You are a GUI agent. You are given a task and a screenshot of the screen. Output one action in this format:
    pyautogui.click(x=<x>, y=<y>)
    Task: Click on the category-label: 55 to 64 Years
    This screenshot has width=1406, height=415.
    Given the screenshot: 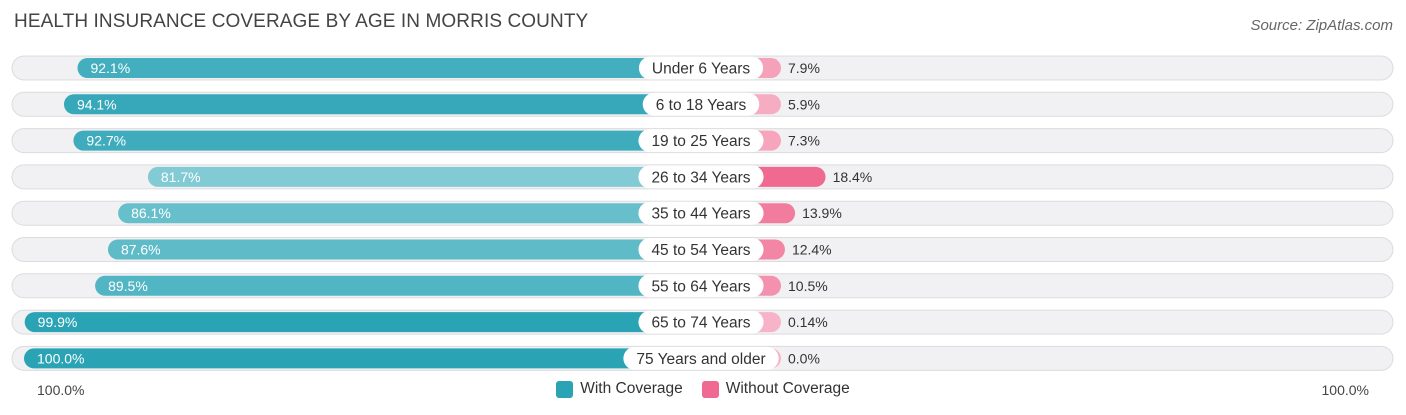 What is the action you would take?
    pyautogui.click(x=700, y=286)
    